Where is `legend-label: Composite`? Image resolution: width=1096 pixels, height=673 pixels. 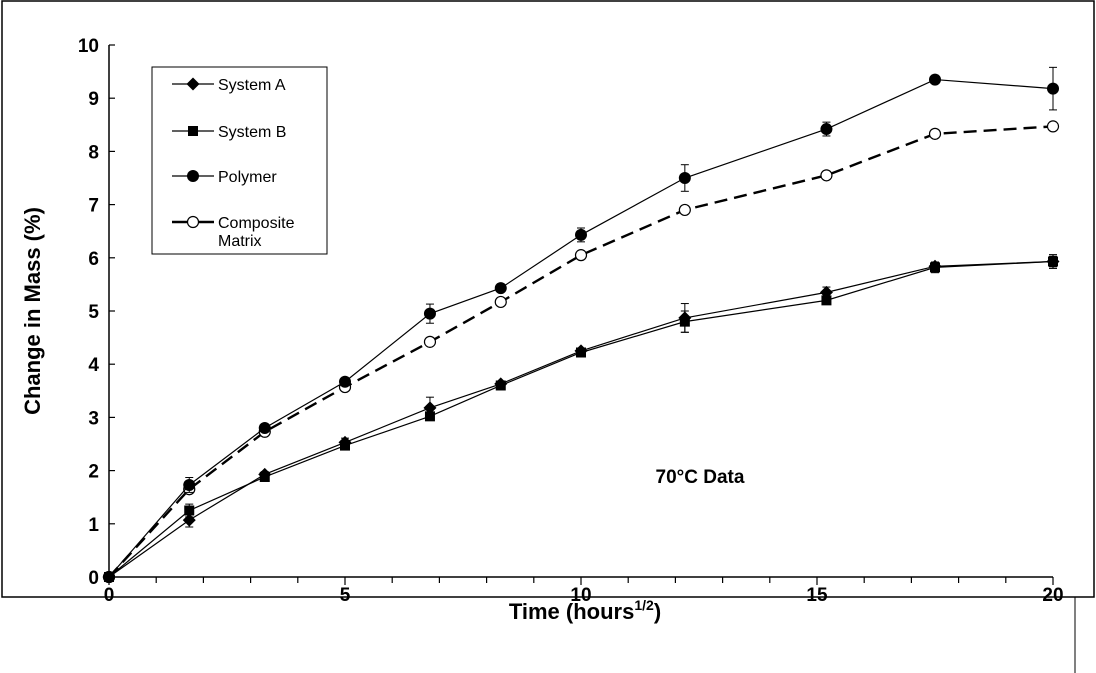
legend-label: Composite is located at coordinates (256, 223).